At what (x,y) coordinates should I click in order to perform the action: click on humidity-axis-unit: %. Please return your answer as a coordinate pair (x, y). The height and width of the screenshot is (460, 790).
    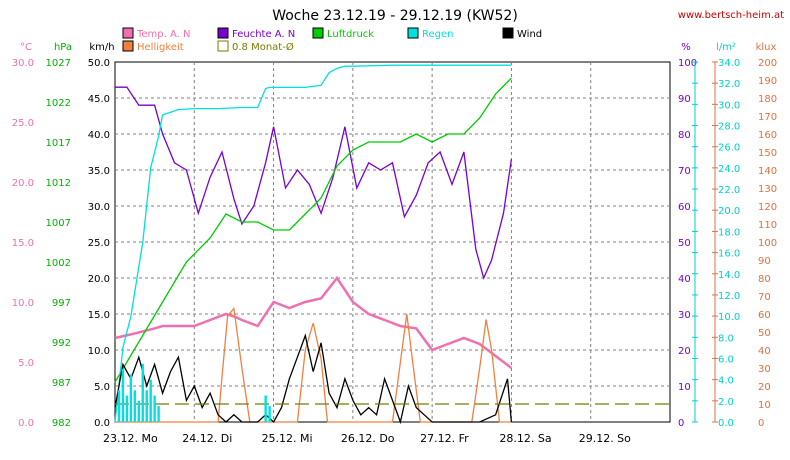
    Looking at the image, I should click on (686, 47).